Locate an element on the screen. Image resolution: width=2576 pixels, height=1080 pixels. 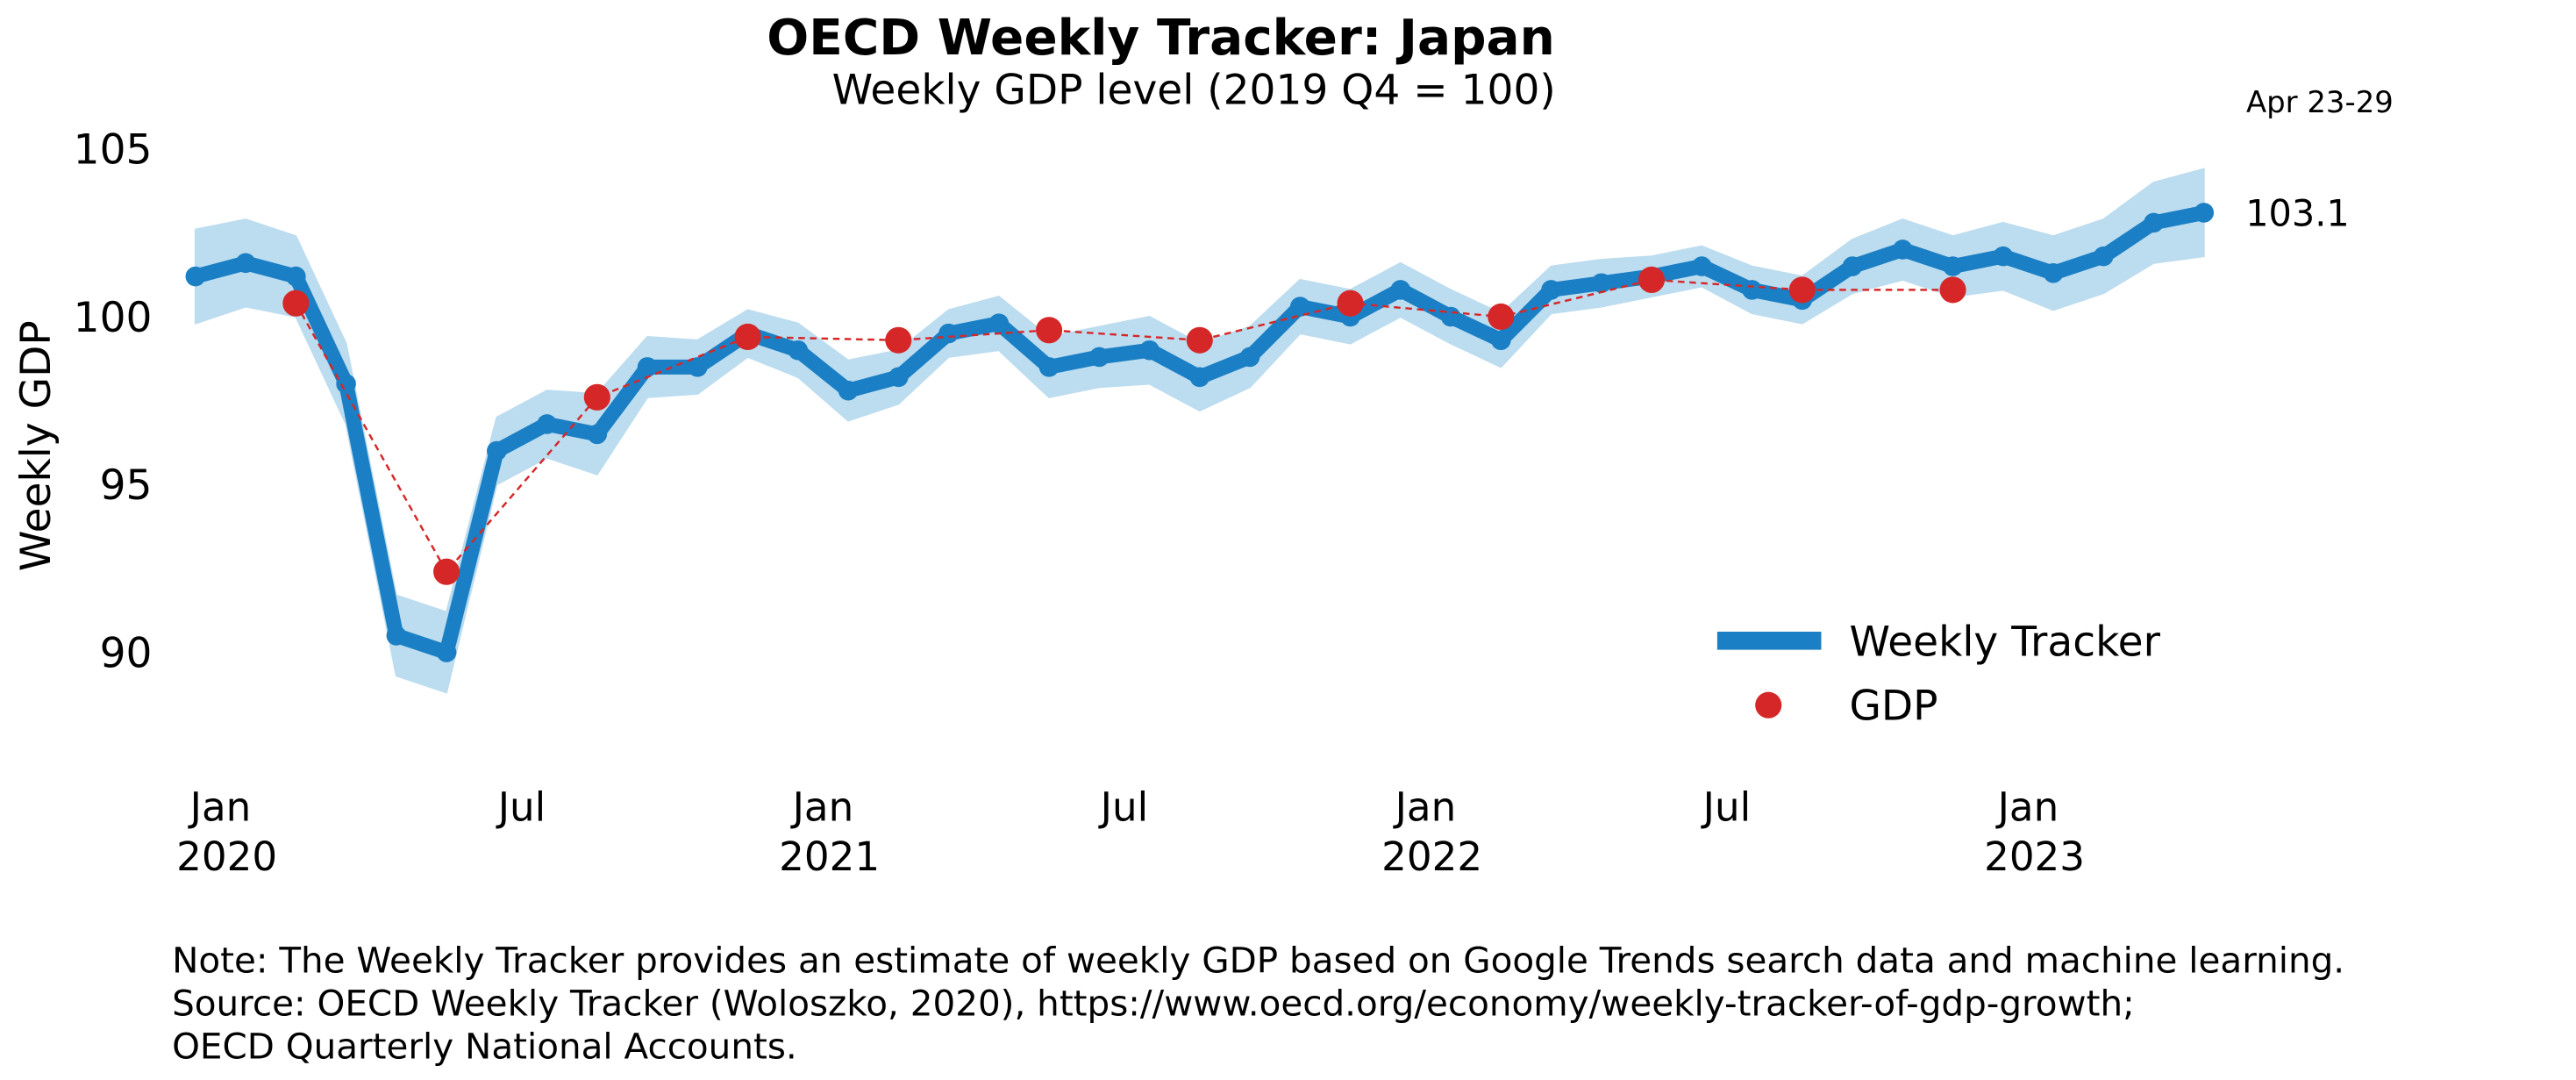
legend-label: GDP is located at coordinates (1893, 707).